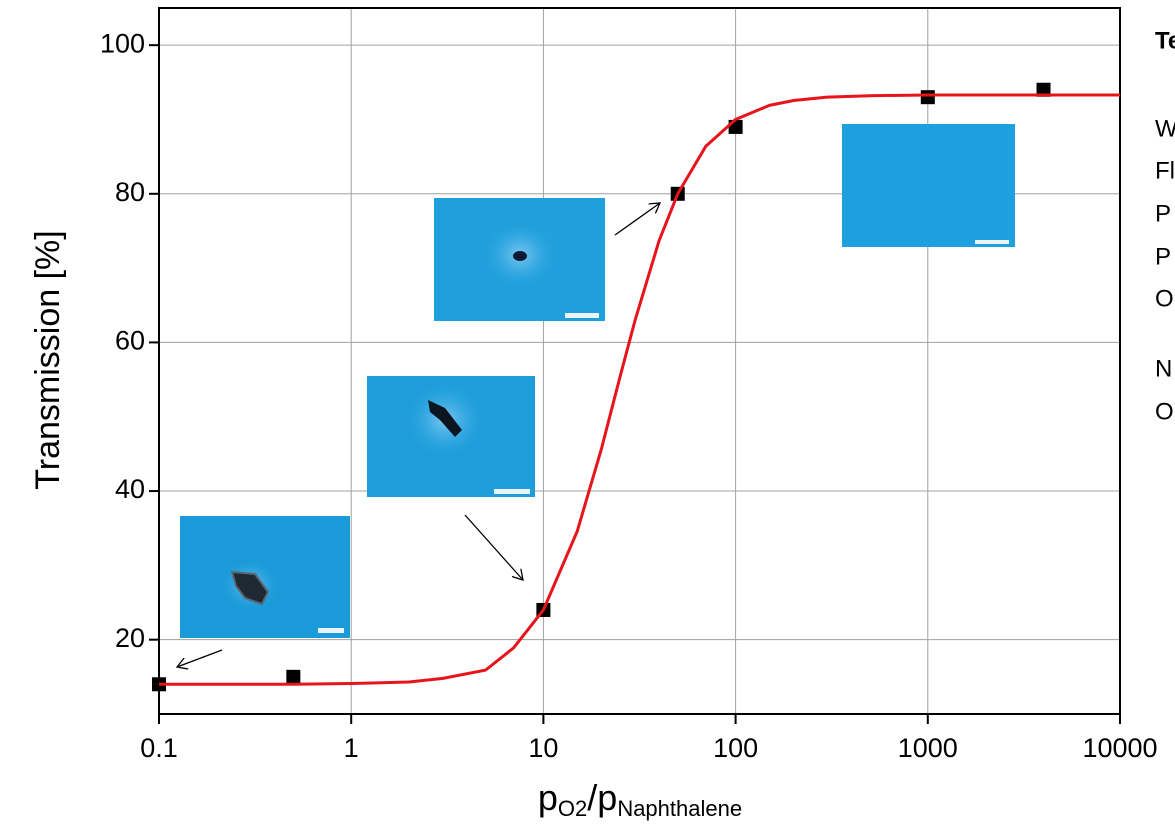 The image size is (1175, 832). Describe the element at coordinates (1165, 128) in the screenshot. I see `side-text: W` at that location.